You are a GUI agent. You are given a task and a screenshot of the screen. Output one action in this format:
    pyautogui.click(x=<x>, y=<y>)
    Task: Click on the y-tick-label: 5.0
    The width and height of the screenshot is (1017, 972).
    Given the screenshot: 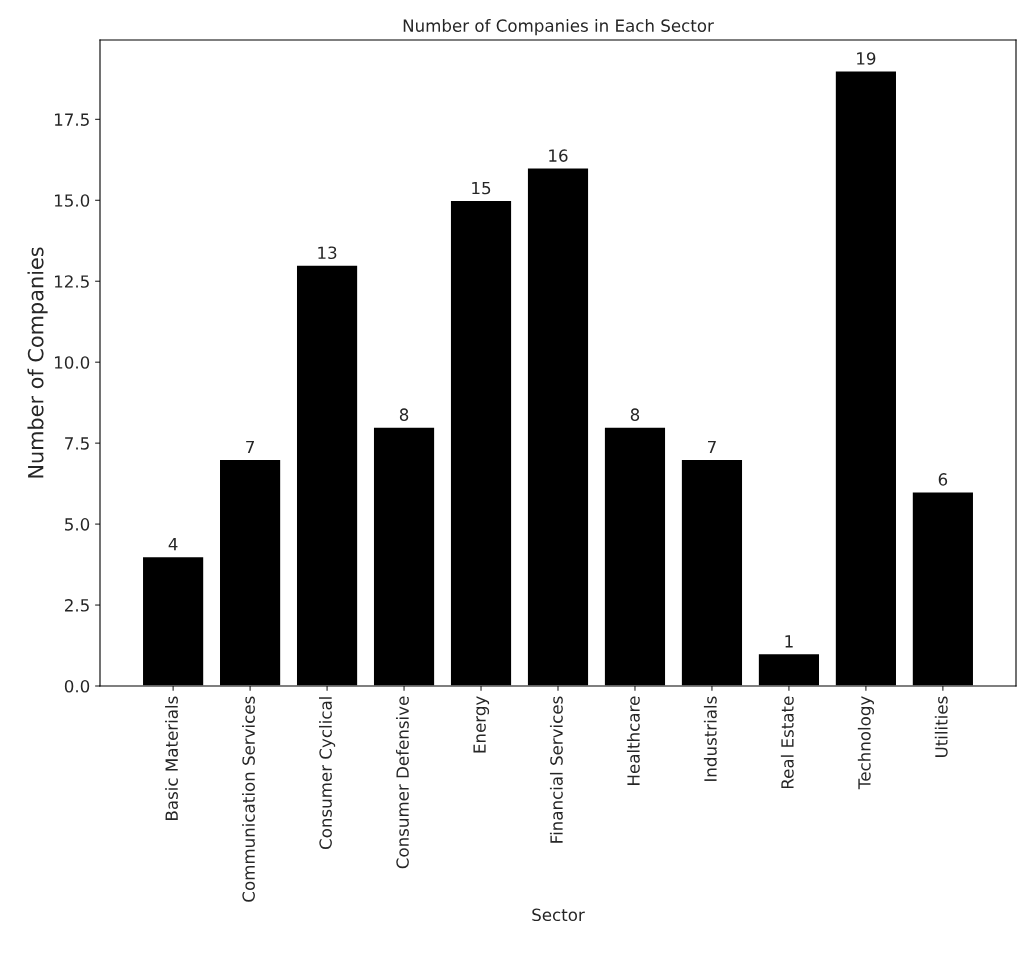 What is the action you would take?
    pyautogui.click(x=77, y=524)
    